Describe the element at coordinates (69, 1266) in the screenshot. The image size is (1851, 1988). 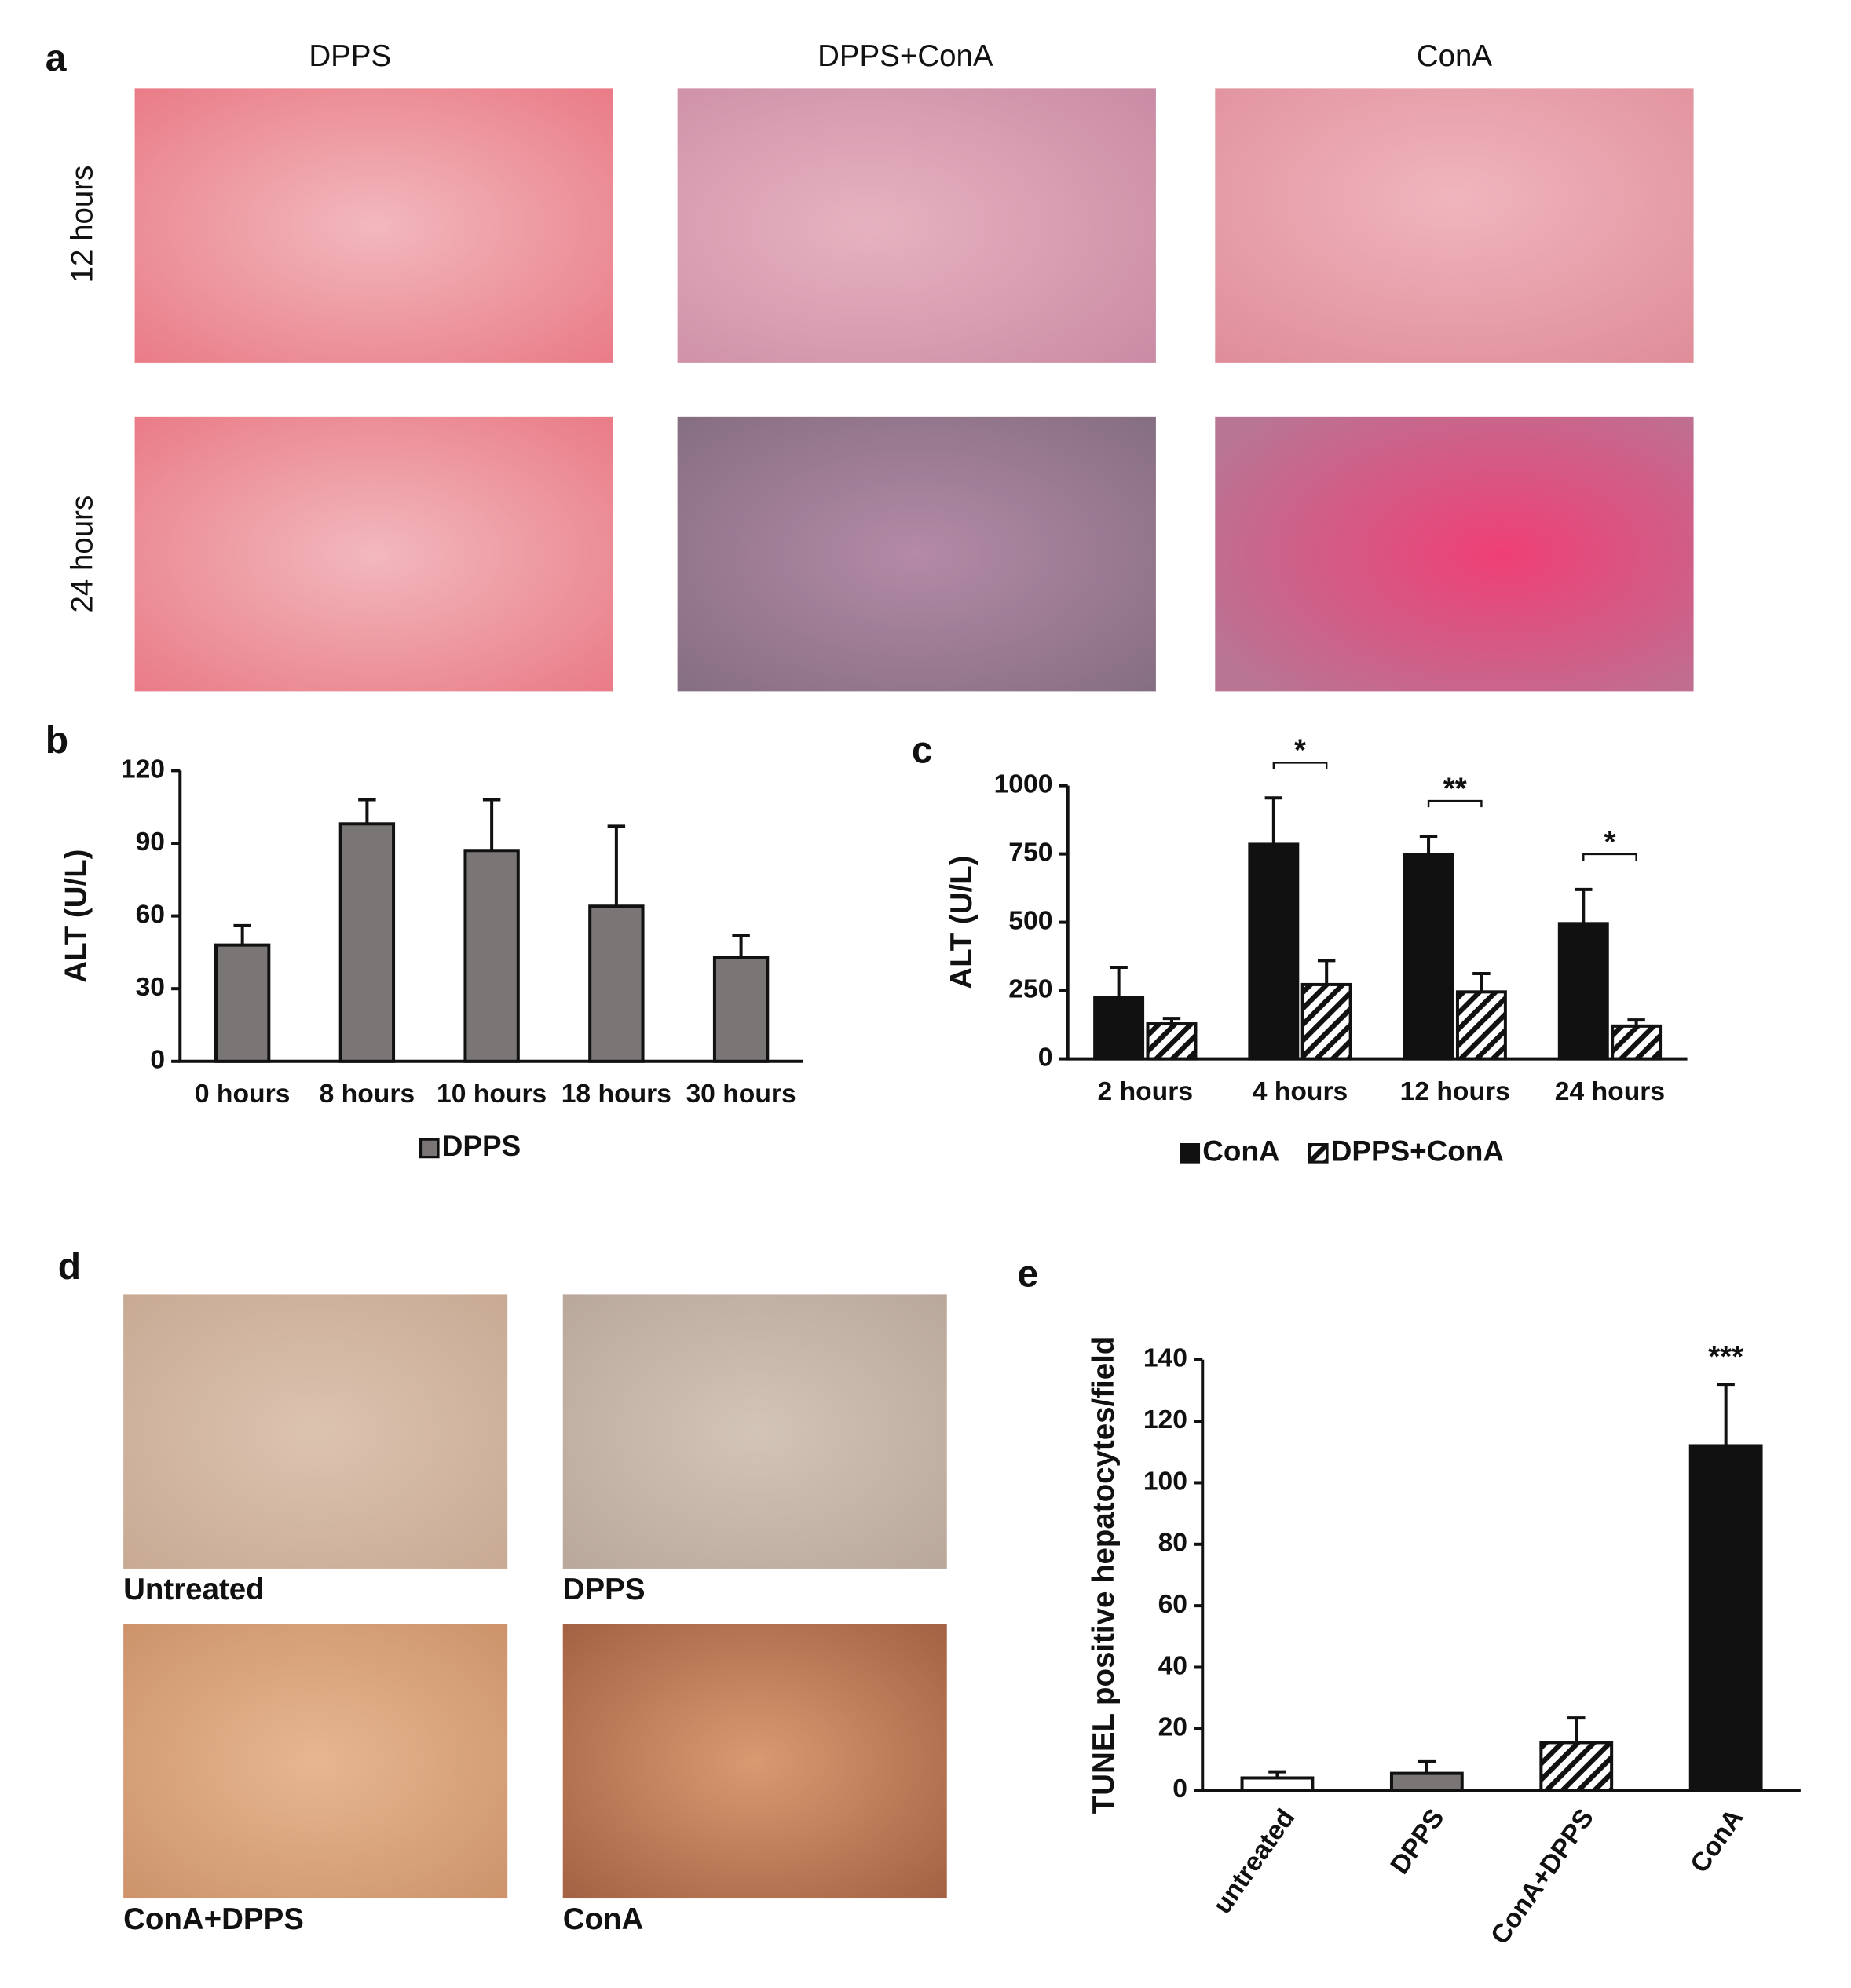
I see `panel-label: d` at that location.